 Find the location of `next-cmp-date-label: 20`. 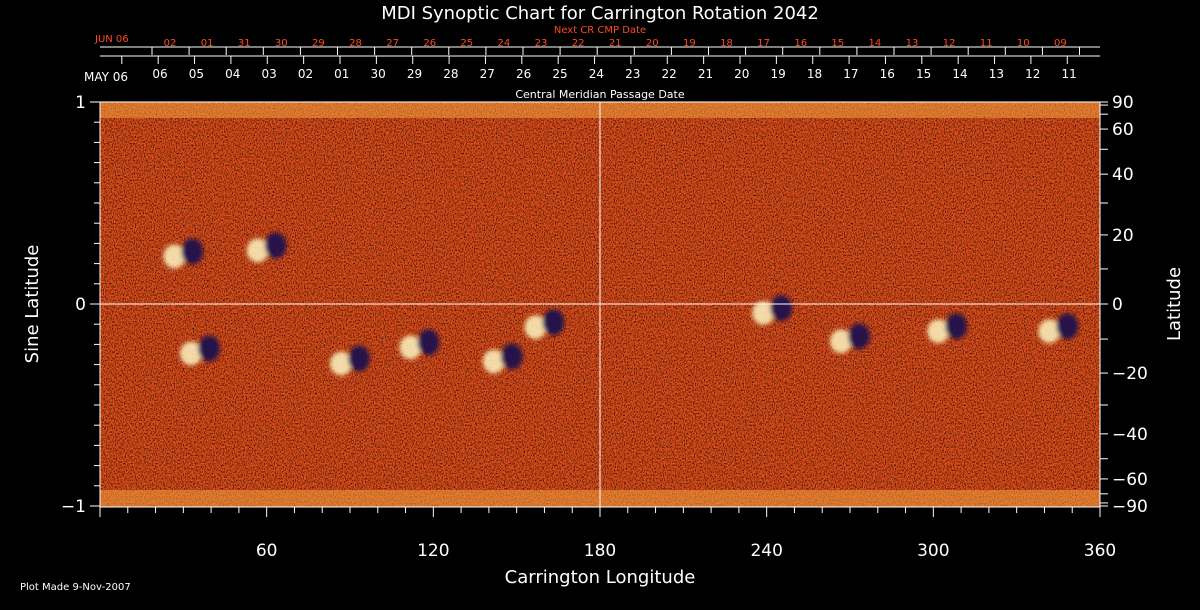

next-cmp-date-label: 20 is located at coordinates (652, 43).